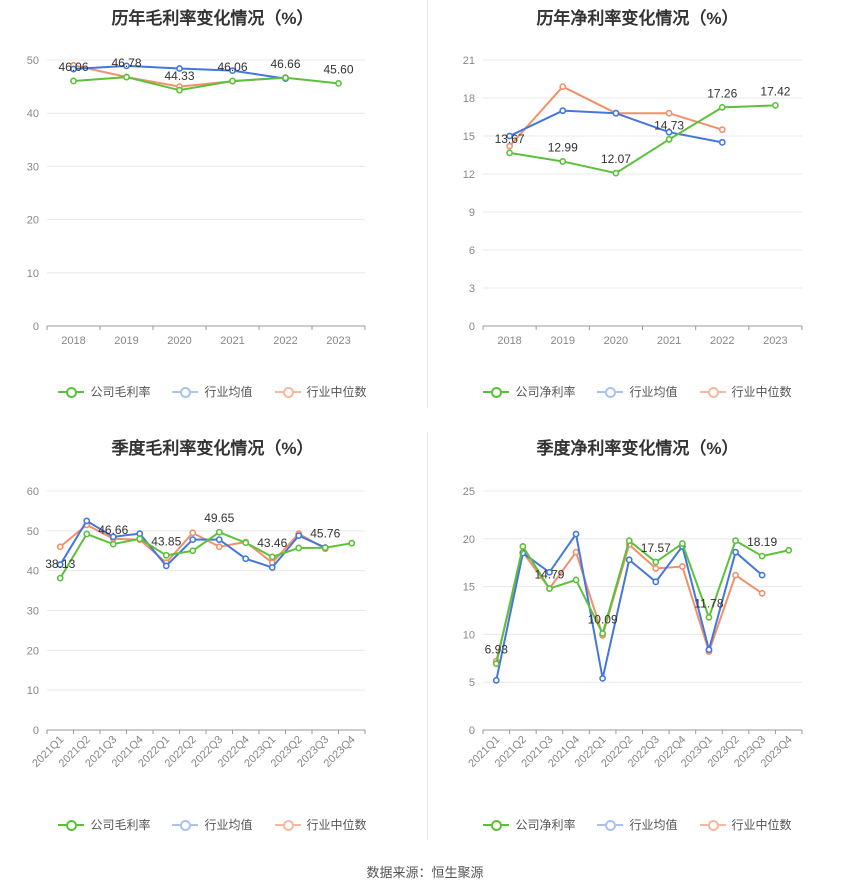 This screenshot has width=850, height=891. What do you see at coordinates (603, 620) in the screenshot?
I see `data-label: 10.09` at bounding box center [603, 620].